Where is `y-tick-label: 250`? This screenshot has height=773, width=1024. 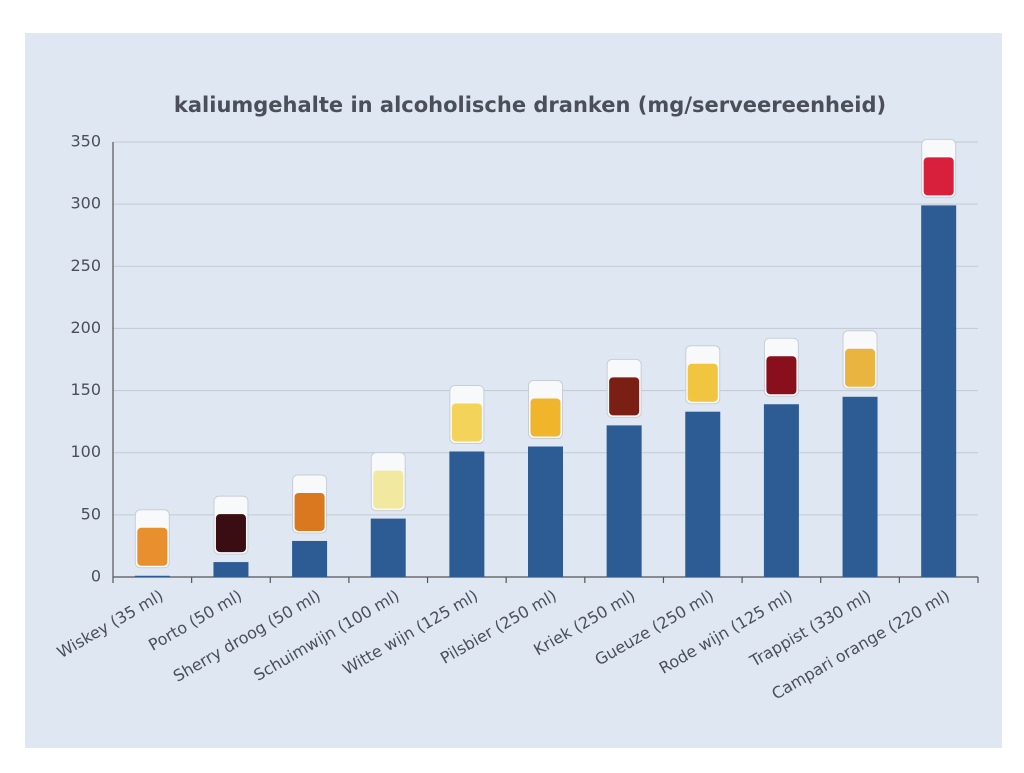
y-tick-label: 250 is located at coordinates (85, 265).